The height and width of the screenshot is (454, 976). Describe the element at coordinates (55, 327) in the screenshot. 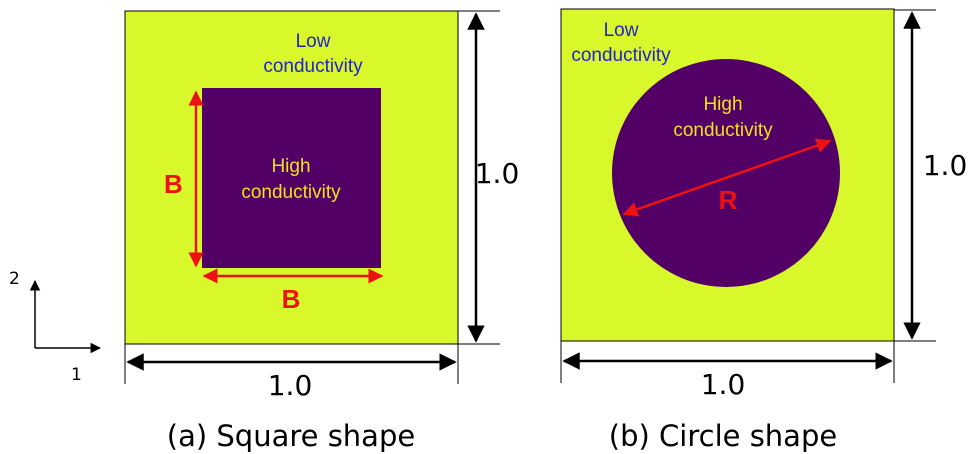

I see `coordinate-axes: 2 1` at that location.